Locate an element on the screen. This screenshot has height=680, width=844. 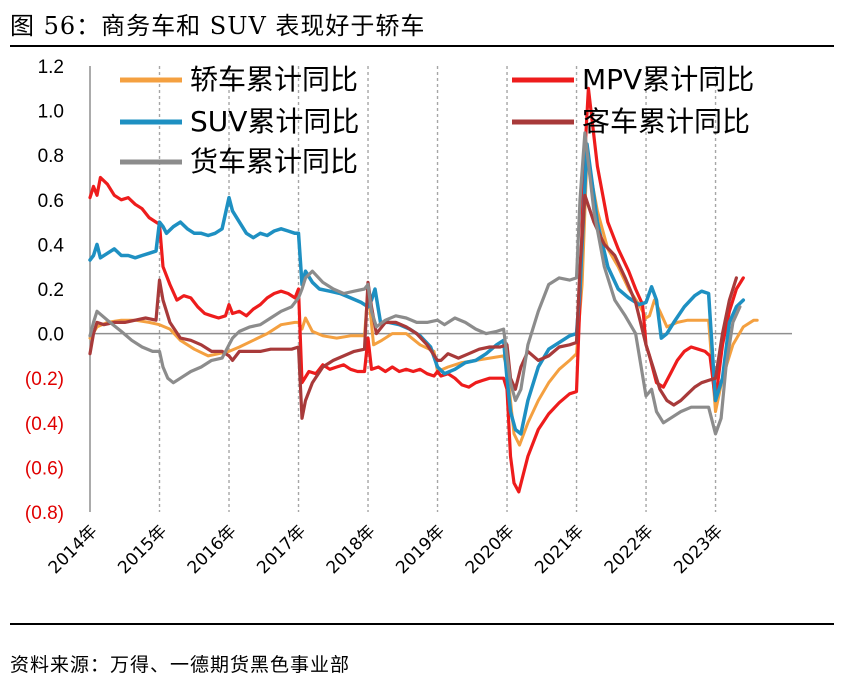
y-tick-label: 0.4 is located at coordinates (51, 245).